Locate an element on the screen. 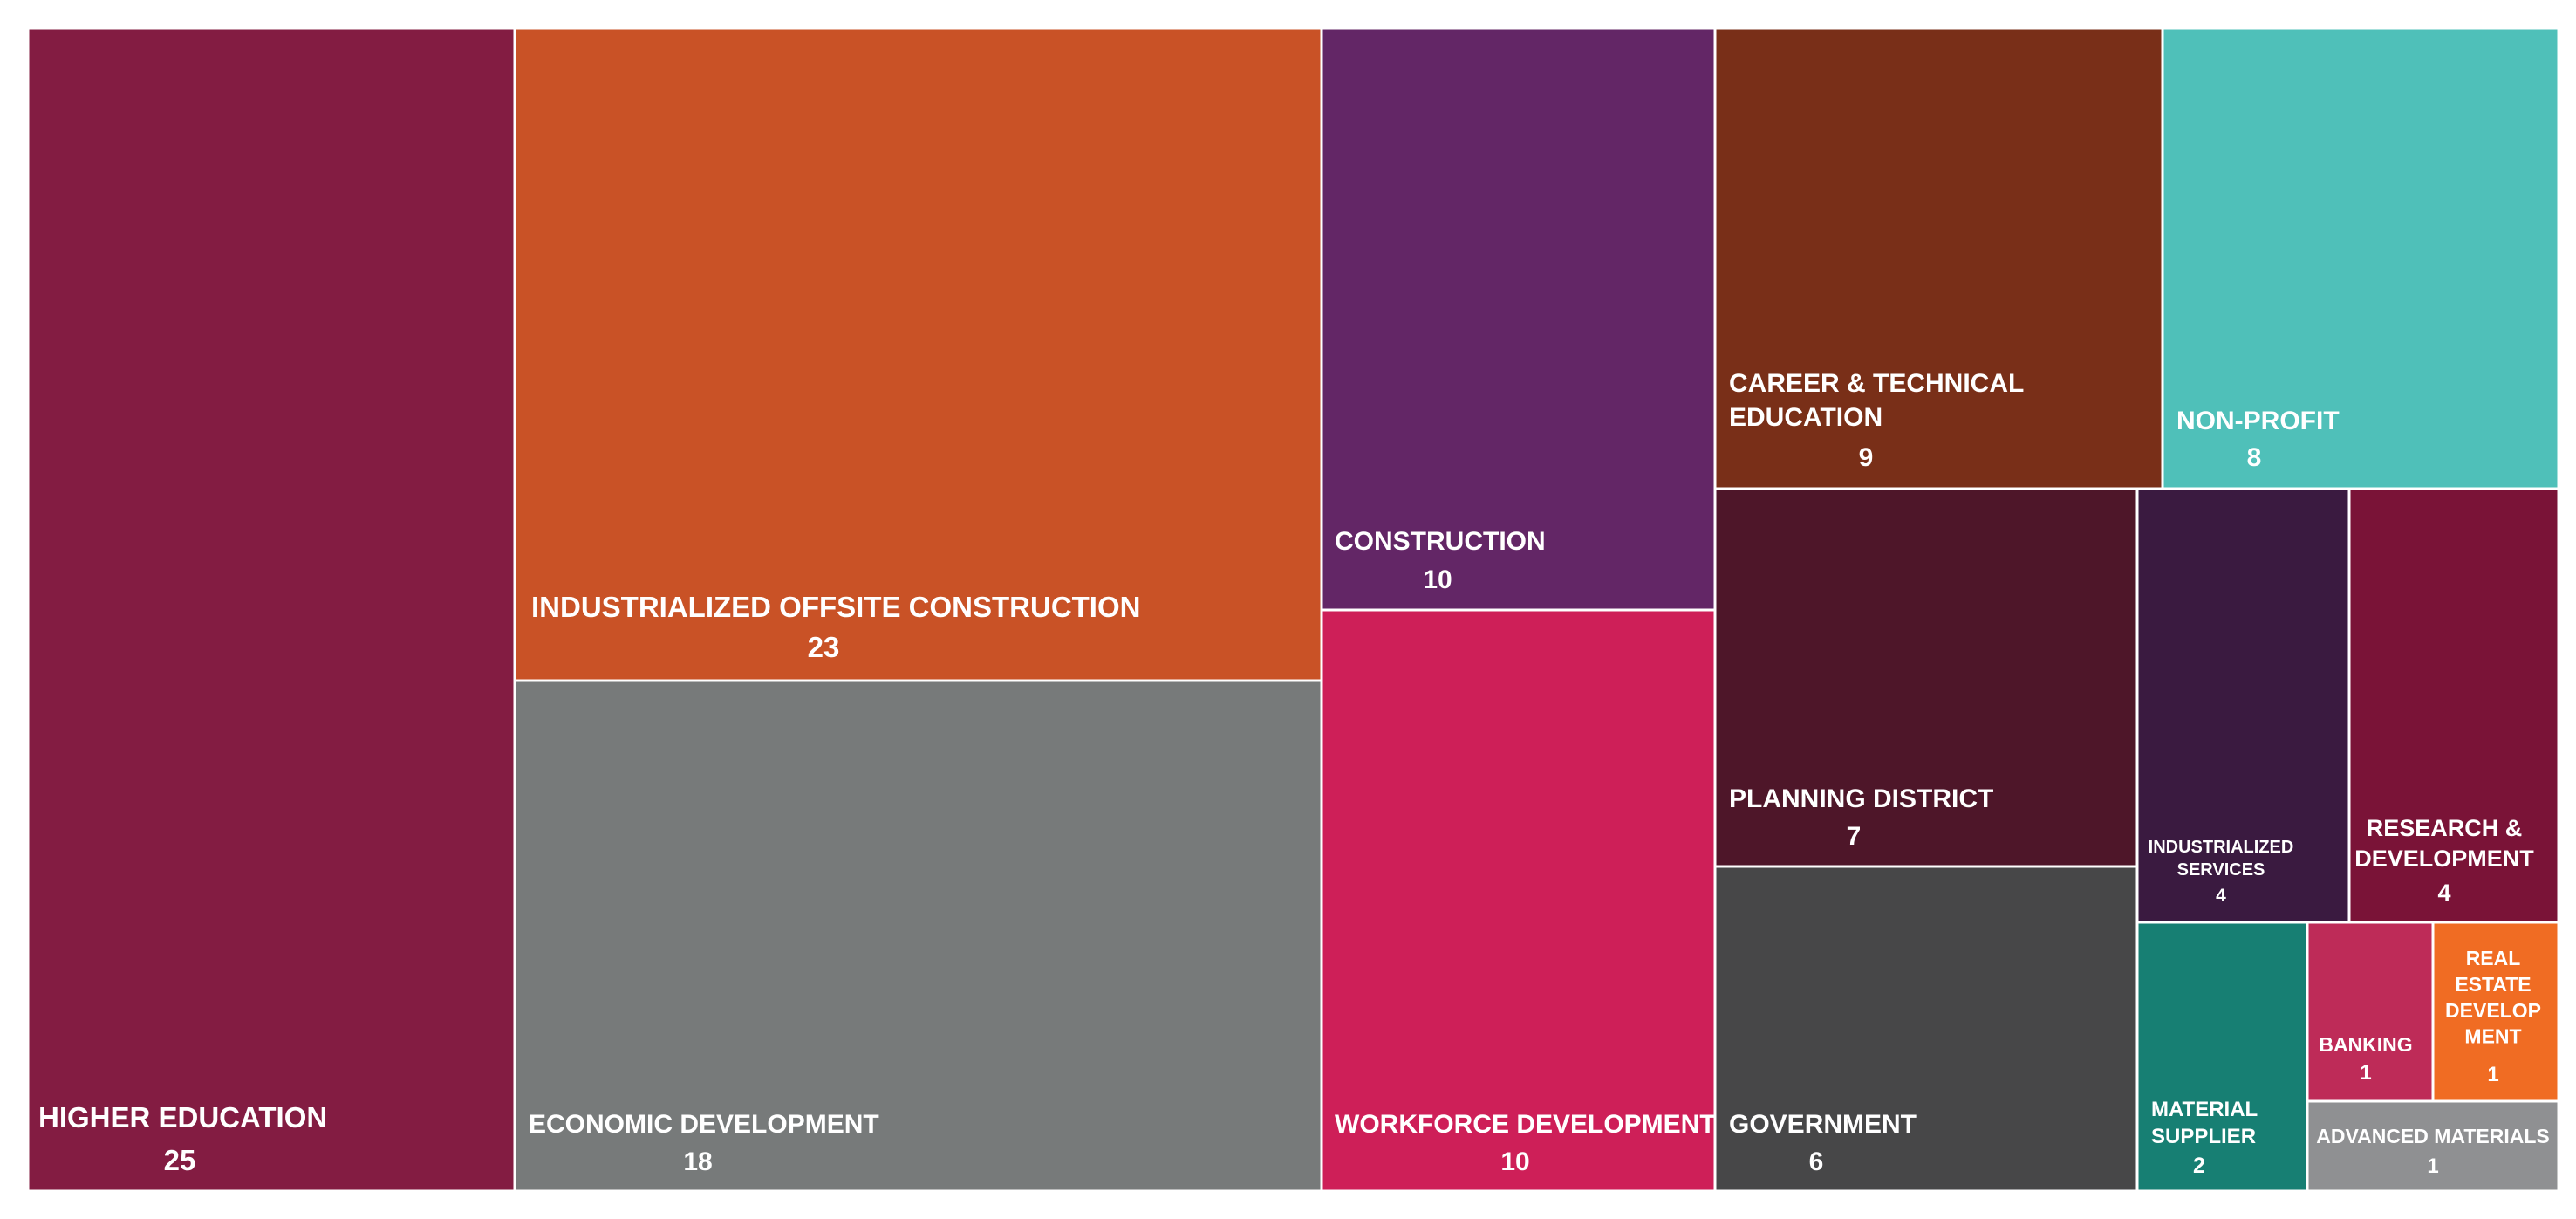 The height and width of the screenshot is (1219, 2576). treemap-value-workforce-development: 10 is located at coordinates (1514, 1161).